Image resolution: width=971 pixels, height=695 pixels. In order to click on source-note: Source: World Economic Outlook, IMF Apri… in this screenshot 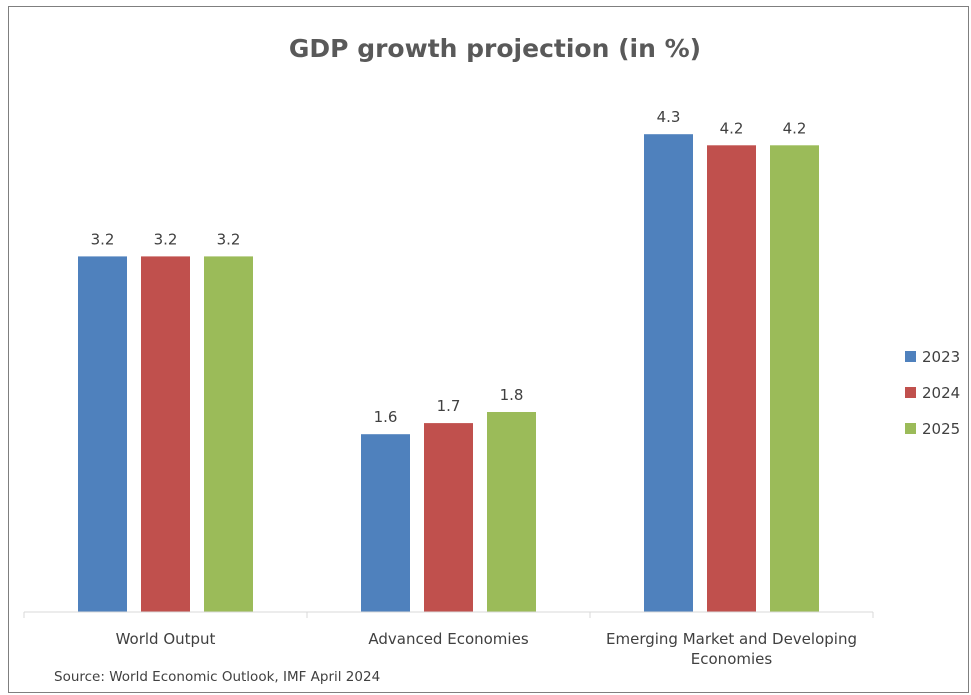, I will do `click(217, 677)`.